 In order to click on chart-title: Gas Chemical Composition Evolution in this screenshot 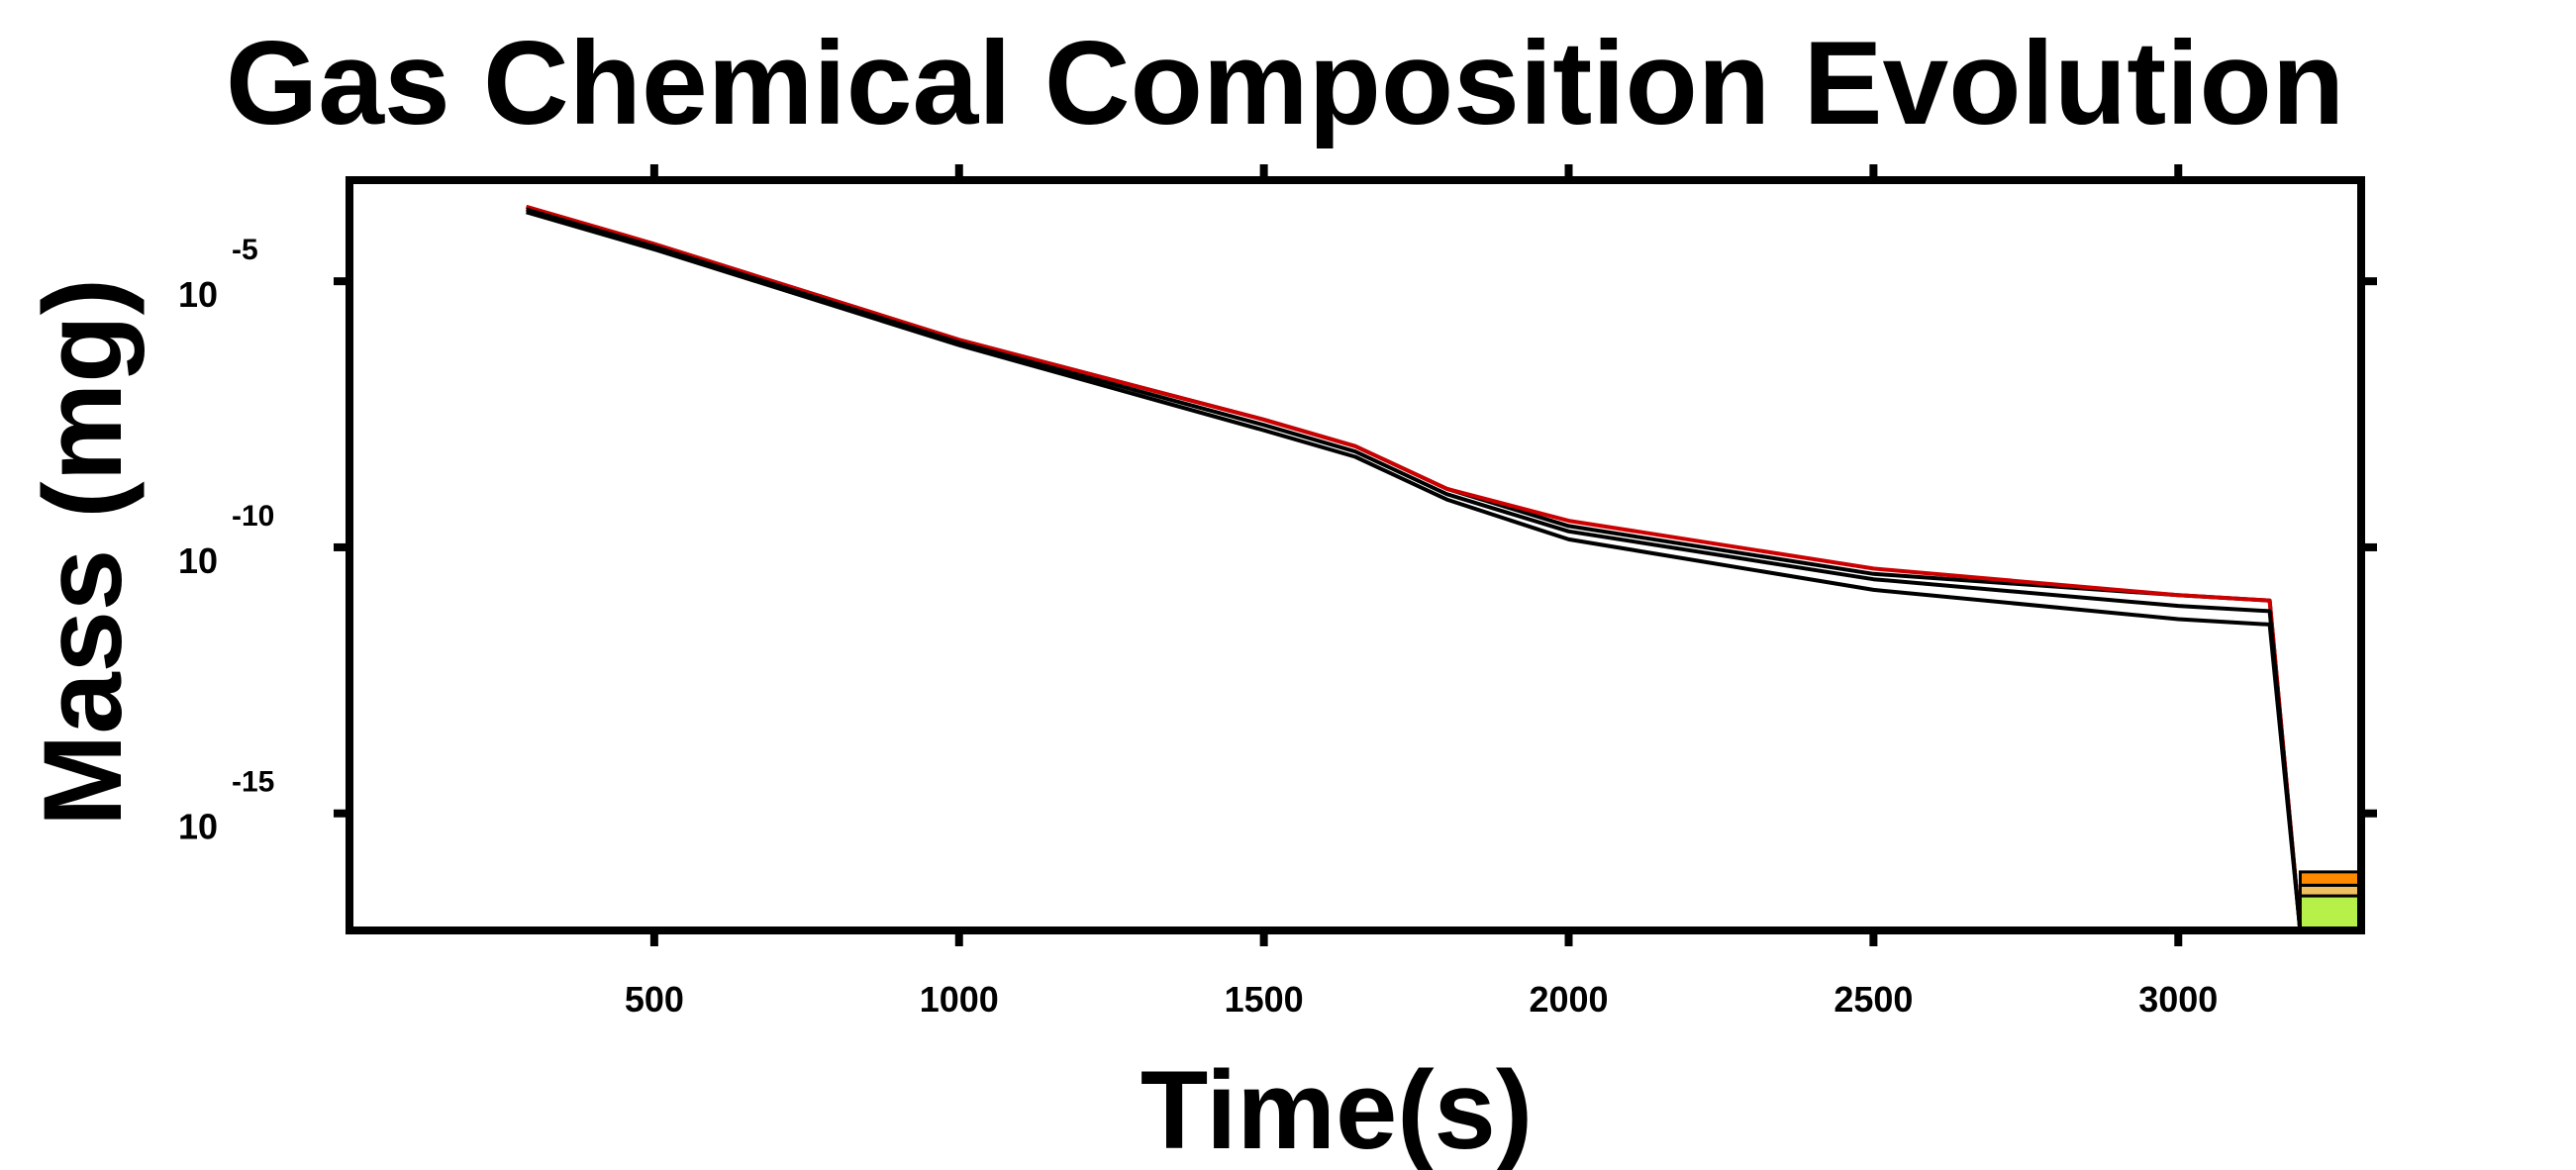, I will do `click(1285, 83)`.